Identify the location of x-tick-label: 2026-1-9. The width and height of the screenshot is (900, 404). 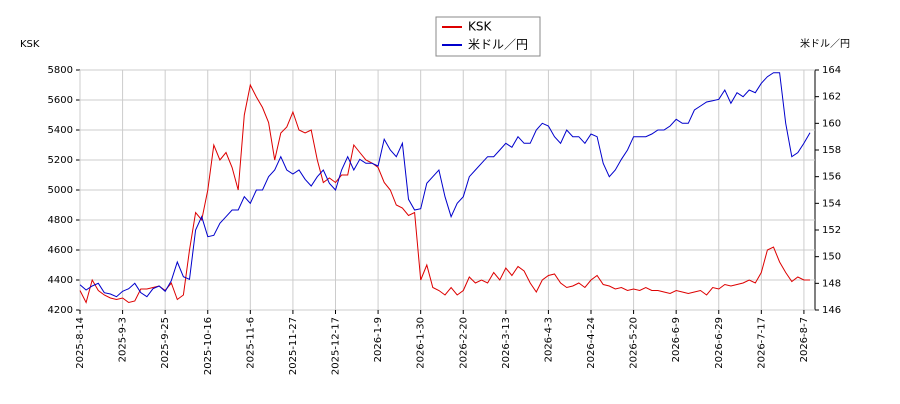
(378, 339).